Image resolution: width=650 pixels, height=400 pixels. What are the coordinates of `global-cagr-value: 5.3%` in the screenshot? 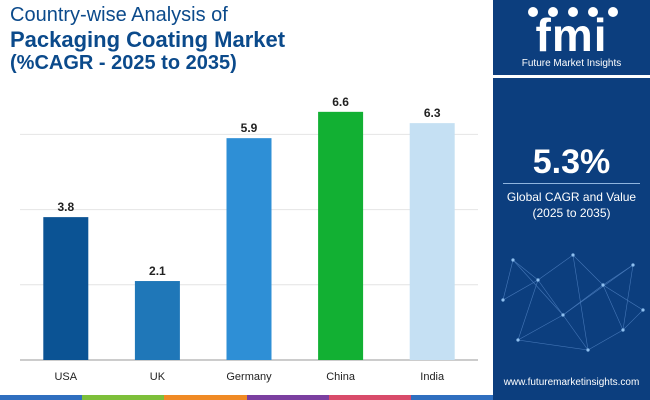 It's located at (571, 162).